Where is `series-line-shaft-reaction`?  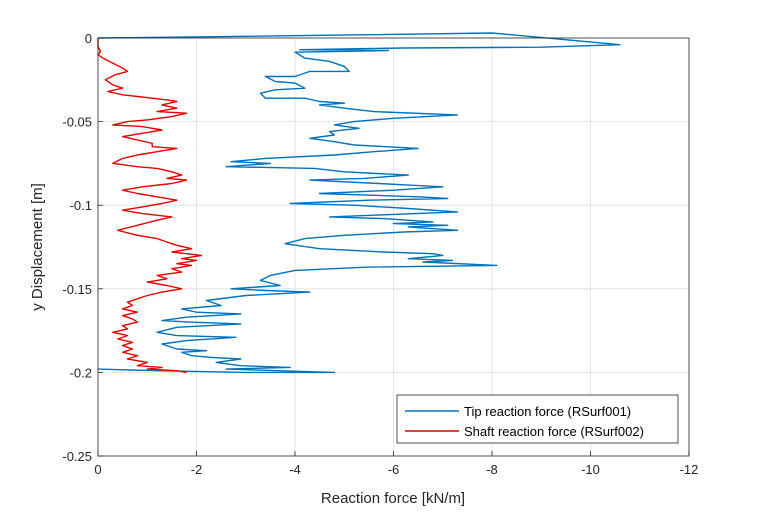
series-line-shaft-reaction is located at coordinates (150, 206).